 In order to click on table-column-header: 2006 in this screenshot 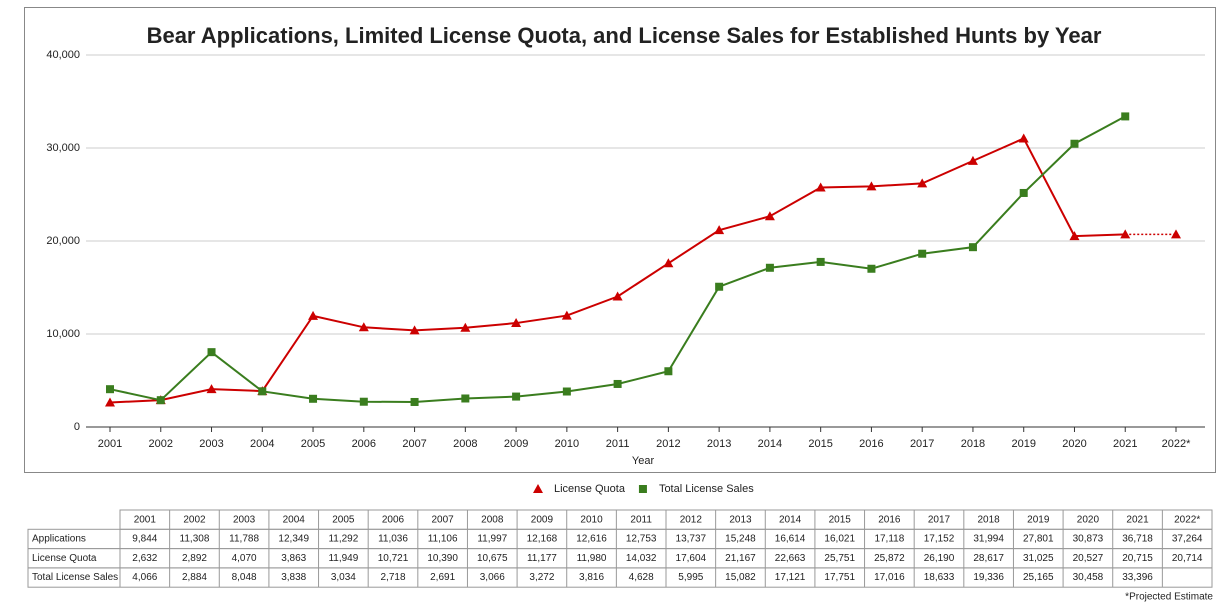, I will do `click(393, 519)`.